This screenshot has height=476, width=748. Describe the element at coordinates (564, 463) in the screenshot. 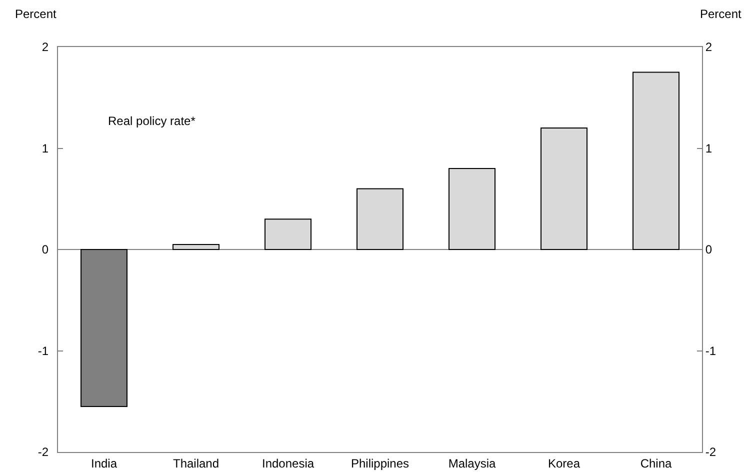

I see `x-tick-label: Korea` at that location.